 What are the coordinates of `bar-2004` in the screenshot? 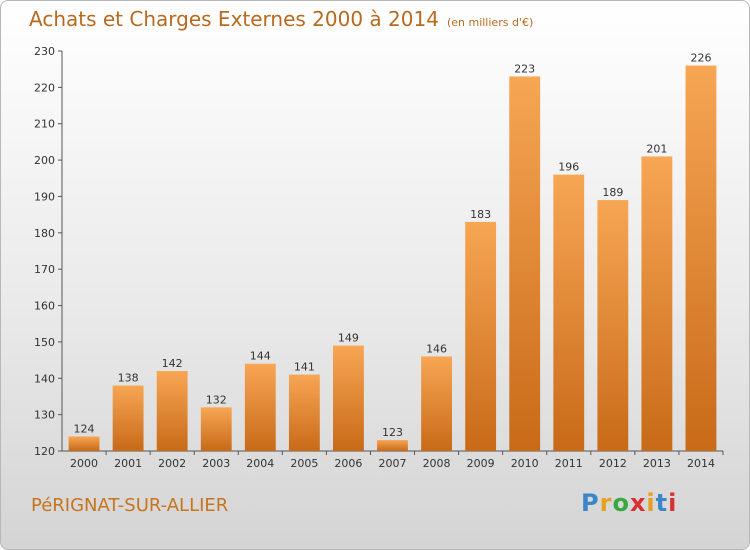 It's located at (260, 407).